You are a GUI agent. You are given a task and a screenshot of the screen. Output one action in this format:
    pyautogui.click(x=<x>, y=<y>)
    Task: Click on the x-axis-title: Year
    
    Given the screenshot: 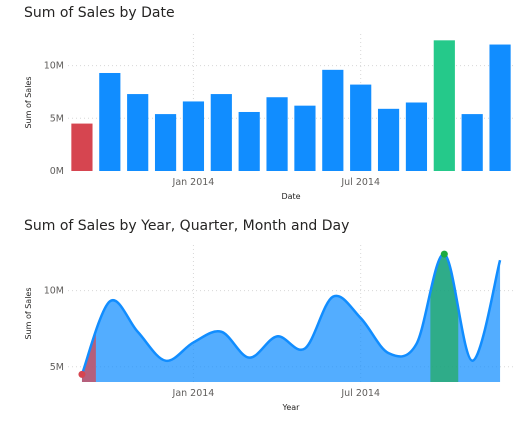 What is the action you would take?
    pyautogui.click(x=291, y=407)
    